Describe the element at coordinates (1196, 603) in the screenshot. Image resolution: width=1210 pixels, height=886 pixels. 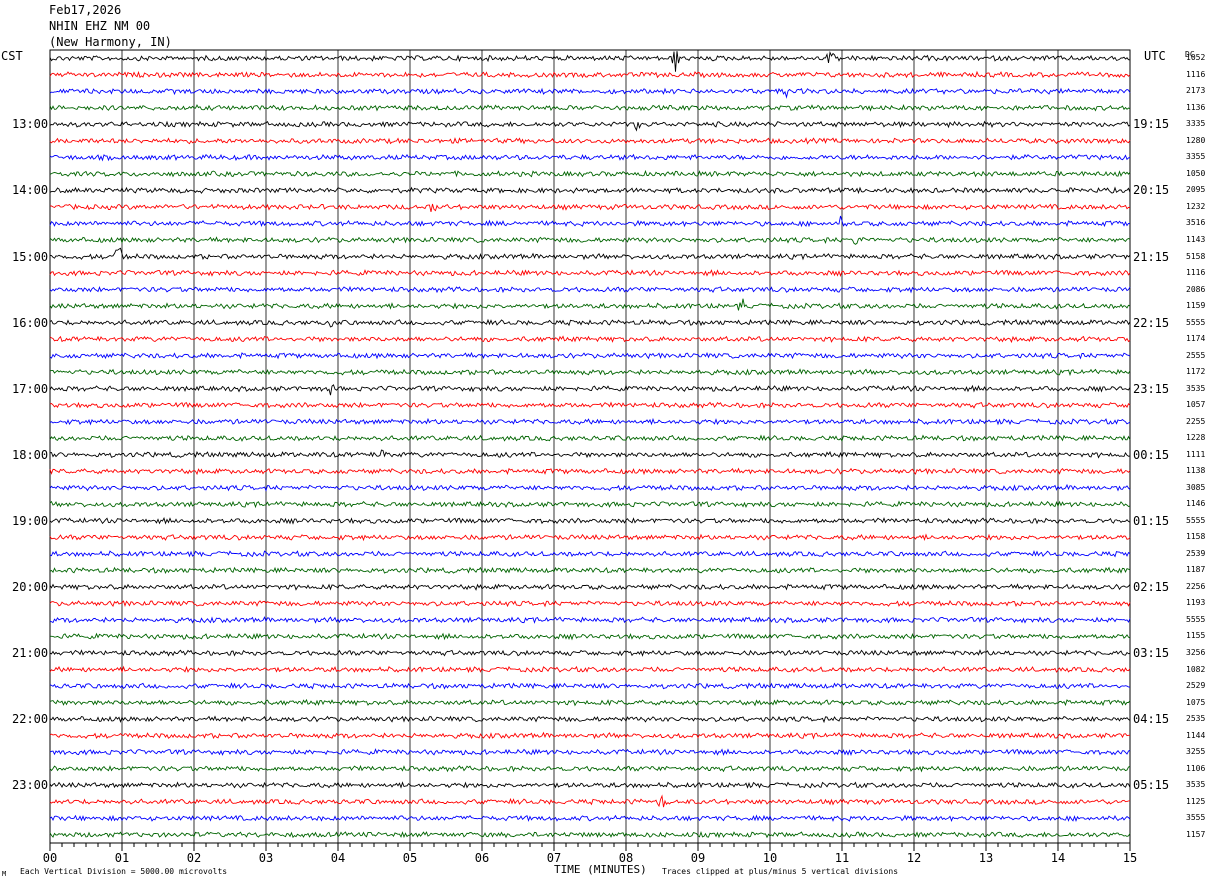
I see `dc-offset-label: 1193` at that location.